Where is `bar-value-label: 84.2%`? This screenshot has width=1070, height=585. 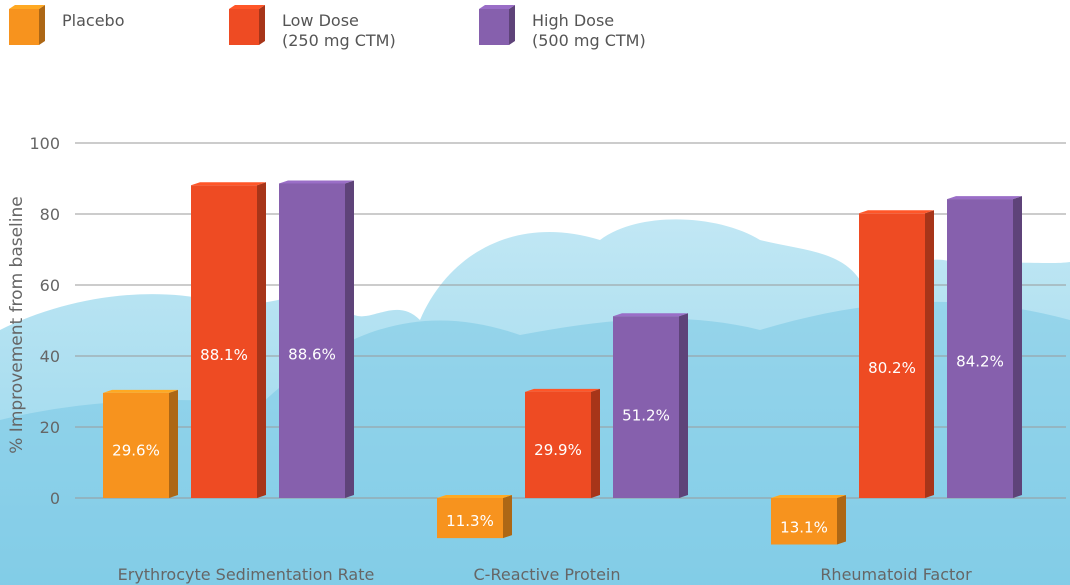
bar-value-label: 84.2% is located at coordinates (980, 362).